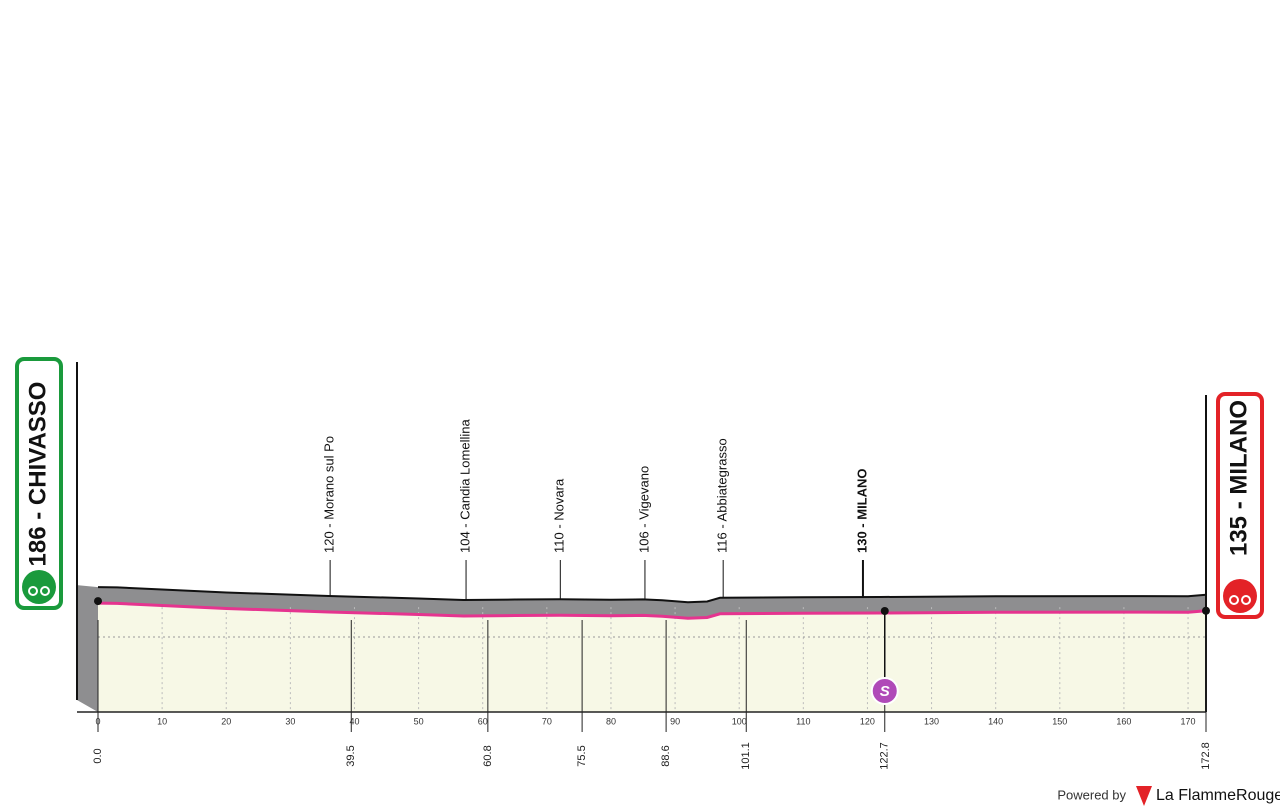 This screenshot has width=1280, height=812. I want to click on x-tick-label: 110, so click(803, 721).